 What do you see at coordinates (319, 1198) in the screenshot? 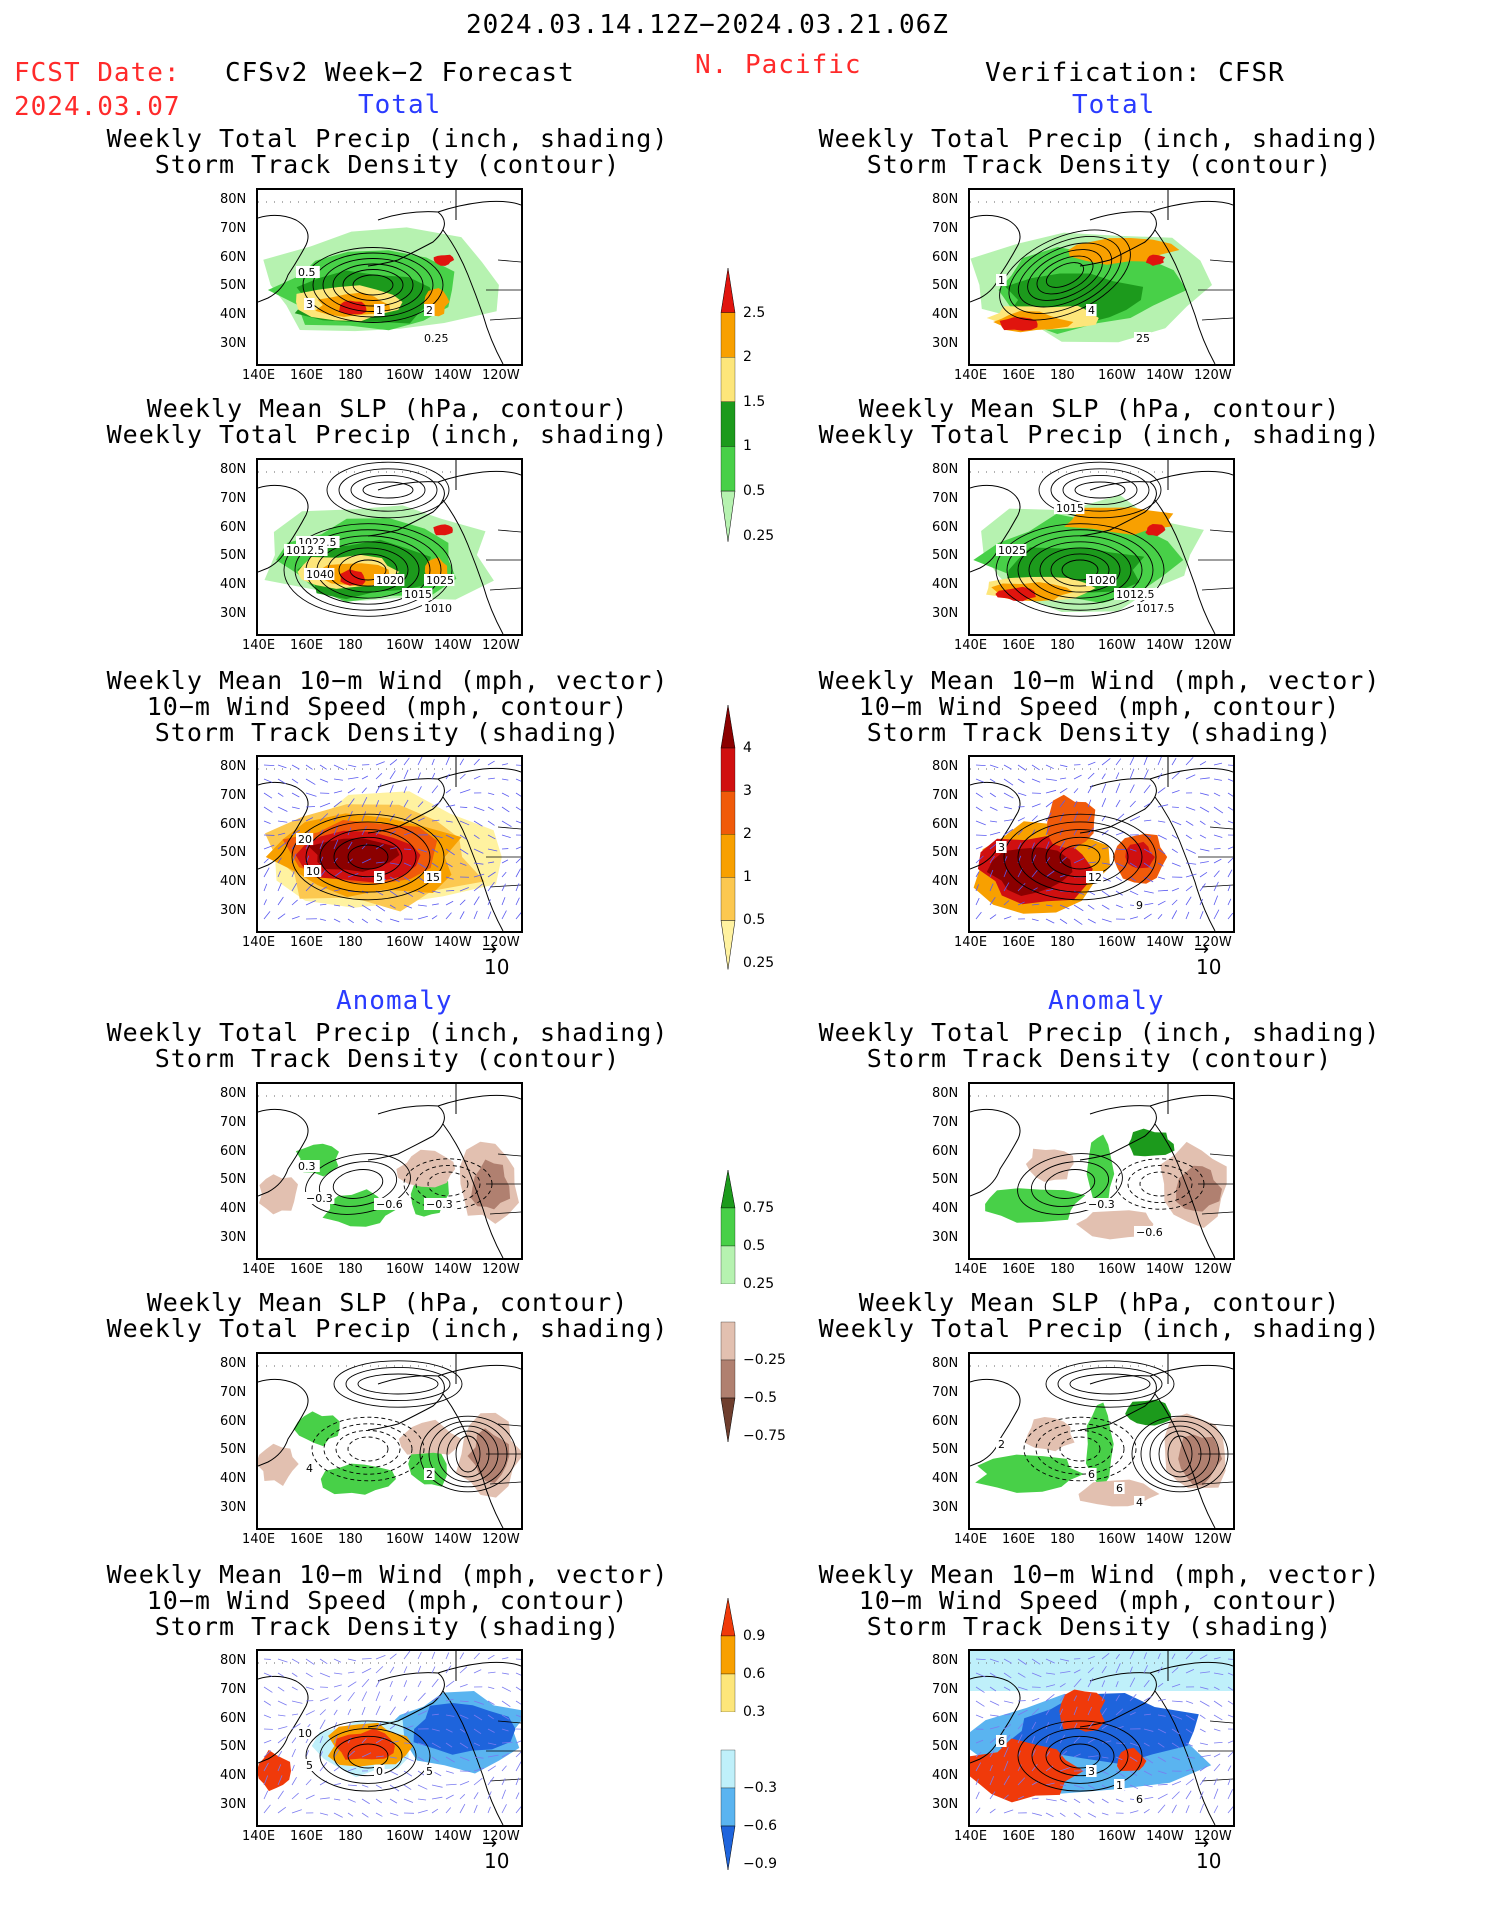
I see `contour-label: −0.3` at bounding box center [319, 1198].